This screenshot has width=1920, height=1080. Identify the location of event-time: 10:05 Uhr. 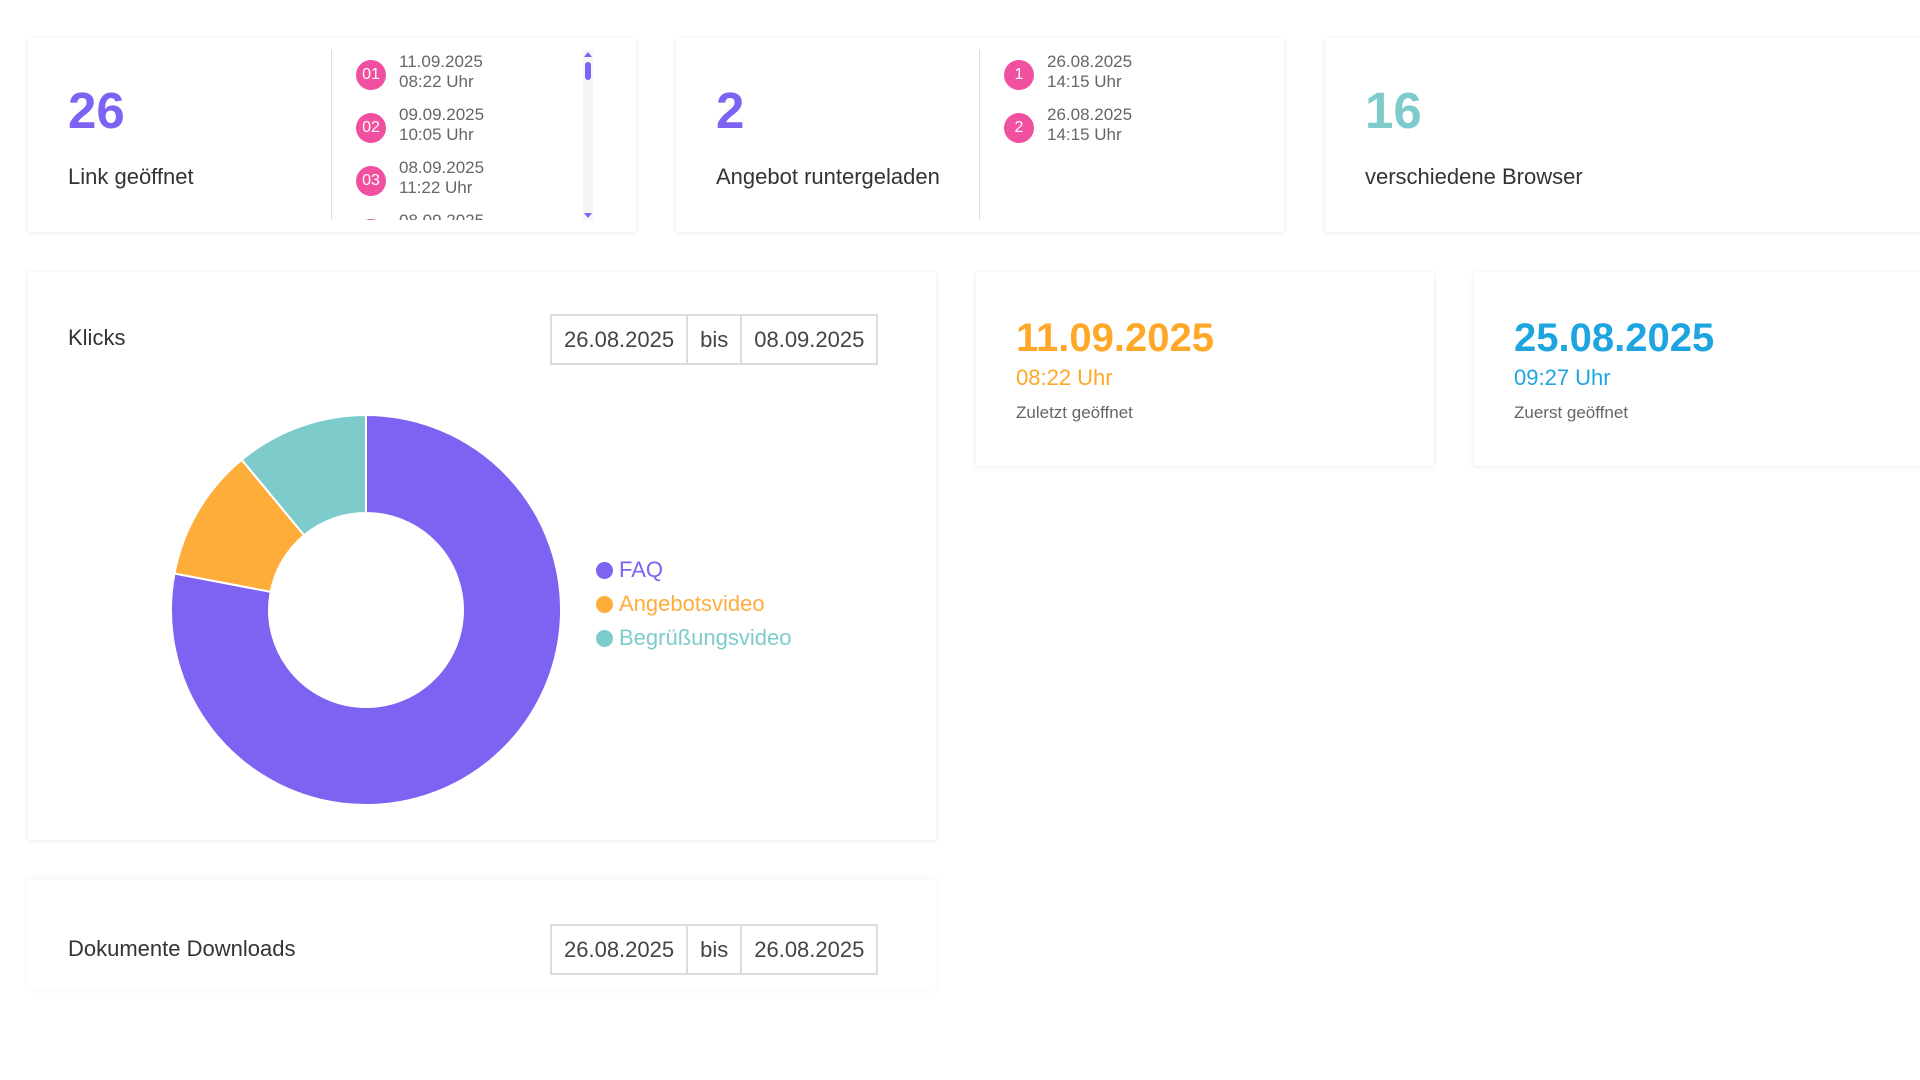
(436, 134).